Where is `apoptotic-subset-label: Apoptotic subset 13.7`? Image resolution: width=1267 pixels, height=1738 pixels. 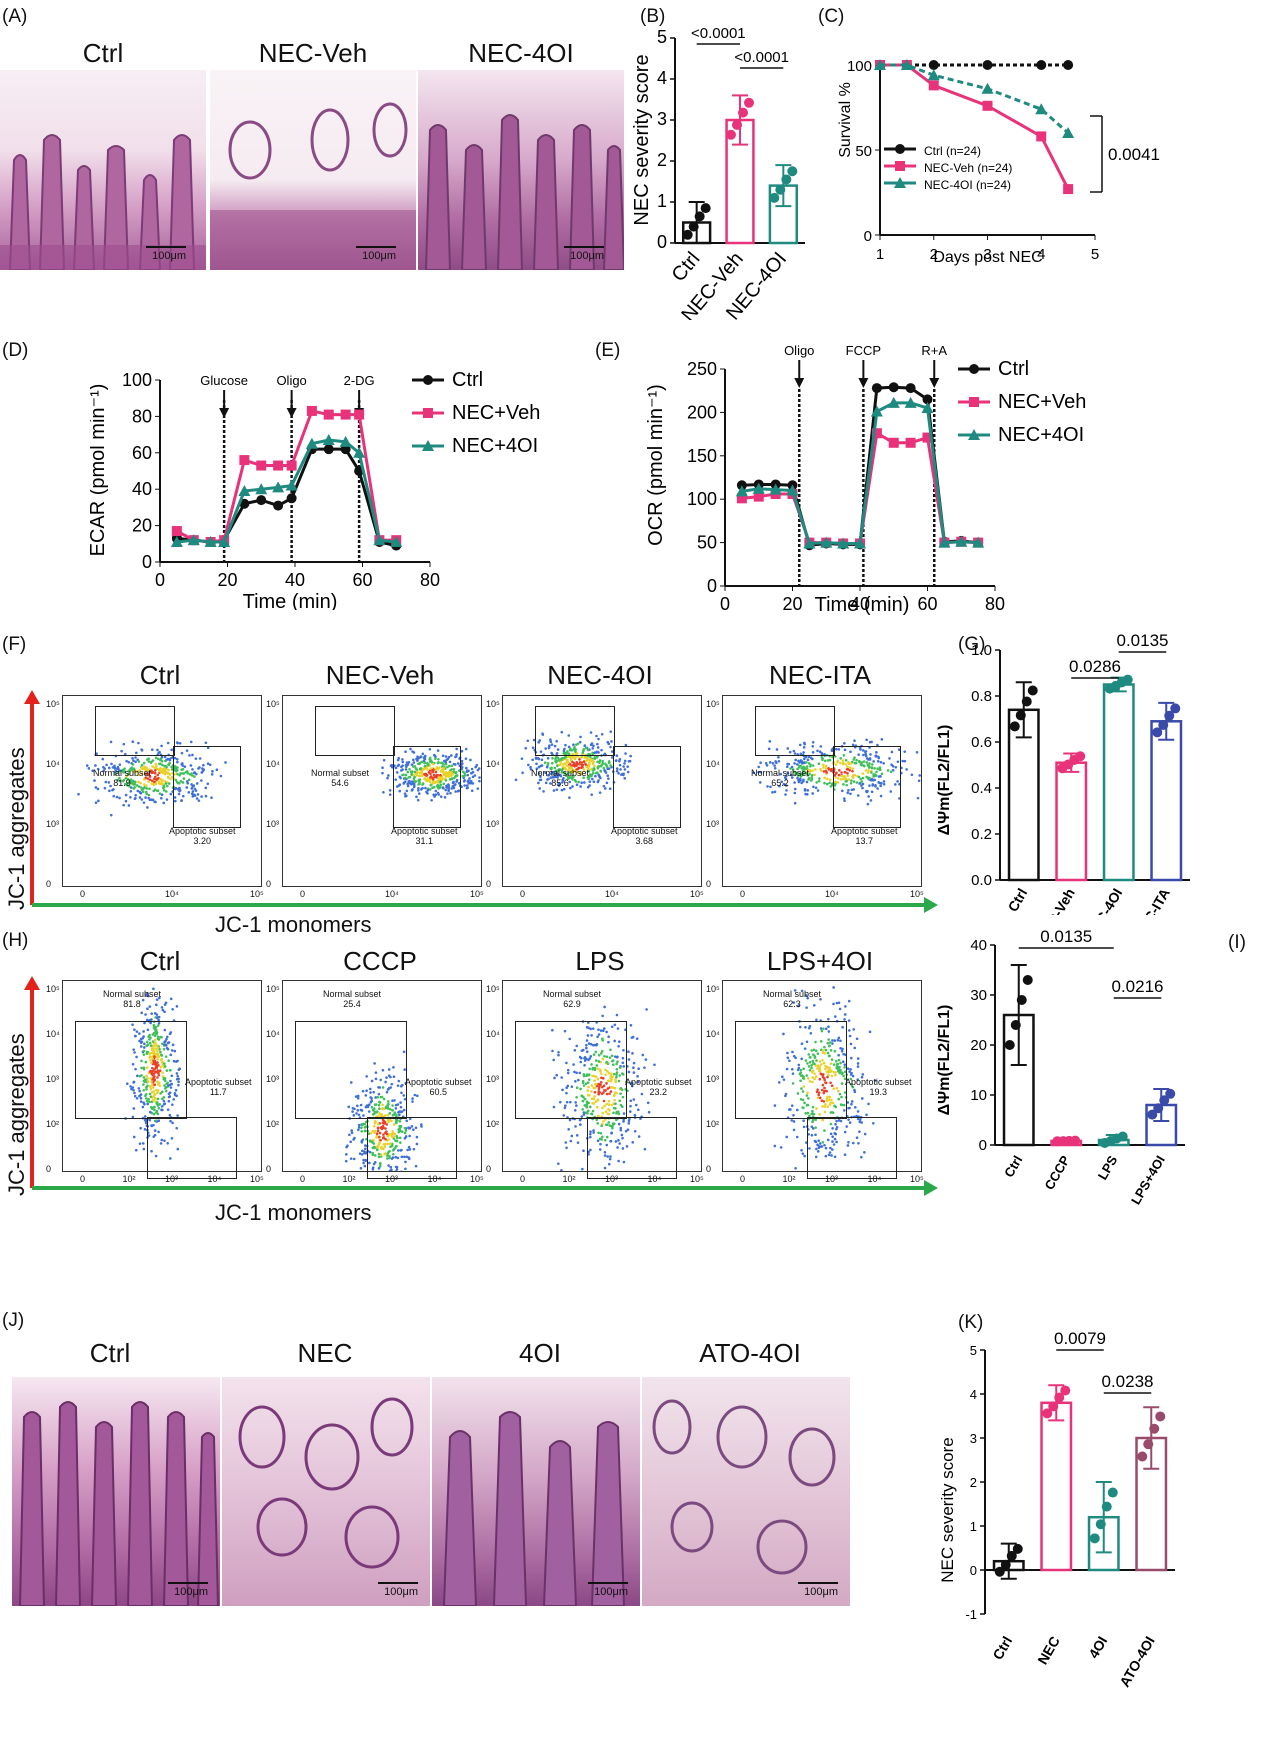 apoptotic-subset-label: Apoptotic subset 13.7 is located at coordinates (864, 836).